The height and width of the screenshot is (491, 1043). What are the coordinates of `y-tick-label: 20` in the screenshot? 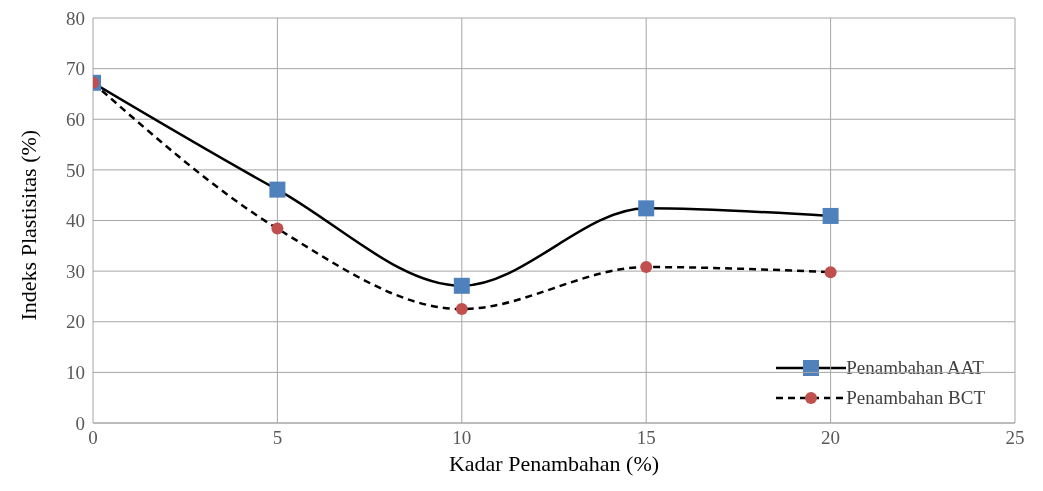 It's located at (75, 322).